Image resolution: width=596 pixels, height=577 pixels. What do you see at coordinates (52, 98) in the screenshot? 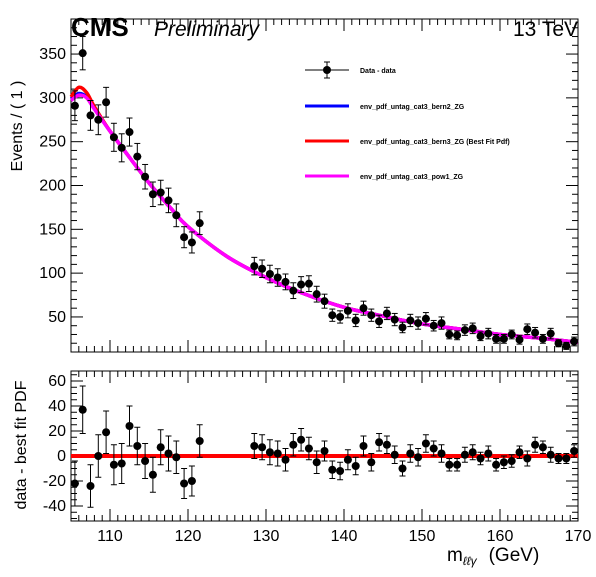
I see `top-y-tick-label: 300` at bounding box center [52, 98].